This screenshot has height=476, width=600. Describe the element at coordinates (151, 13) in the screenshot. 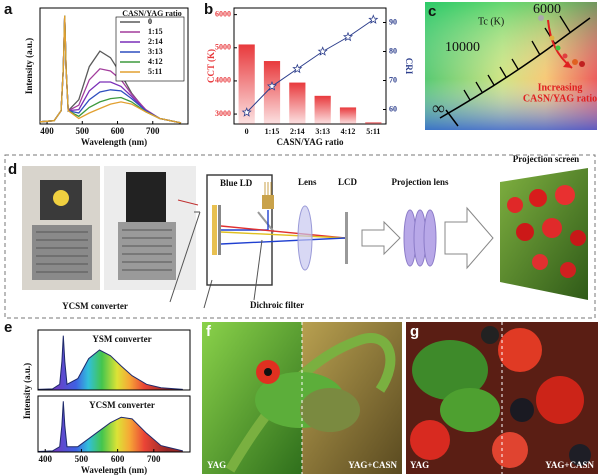

I see `legend-title: CASN/YAG ratio` at that location.